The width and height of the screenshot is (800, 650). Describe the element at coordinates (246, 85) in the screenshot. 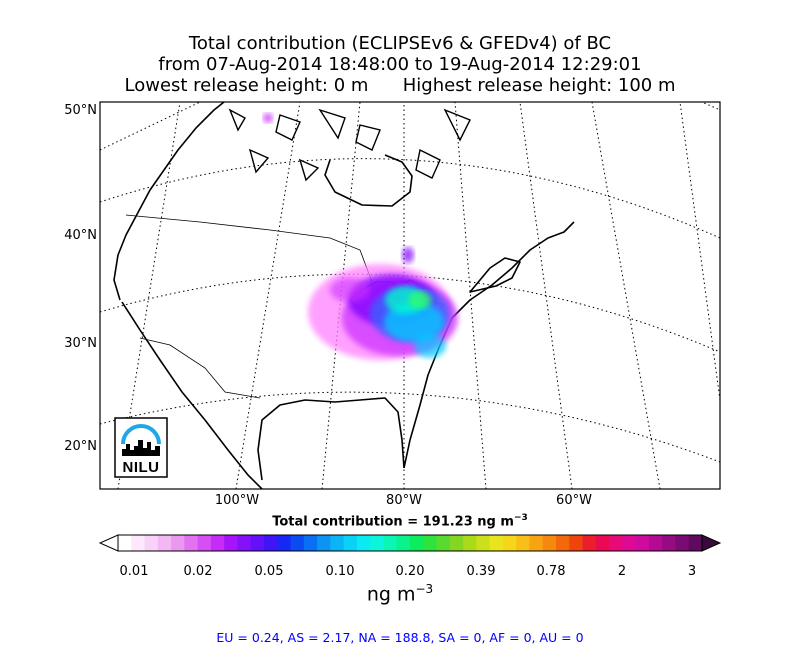

I see `lowest-release-height: Lowest release height: 0 m` at that location.